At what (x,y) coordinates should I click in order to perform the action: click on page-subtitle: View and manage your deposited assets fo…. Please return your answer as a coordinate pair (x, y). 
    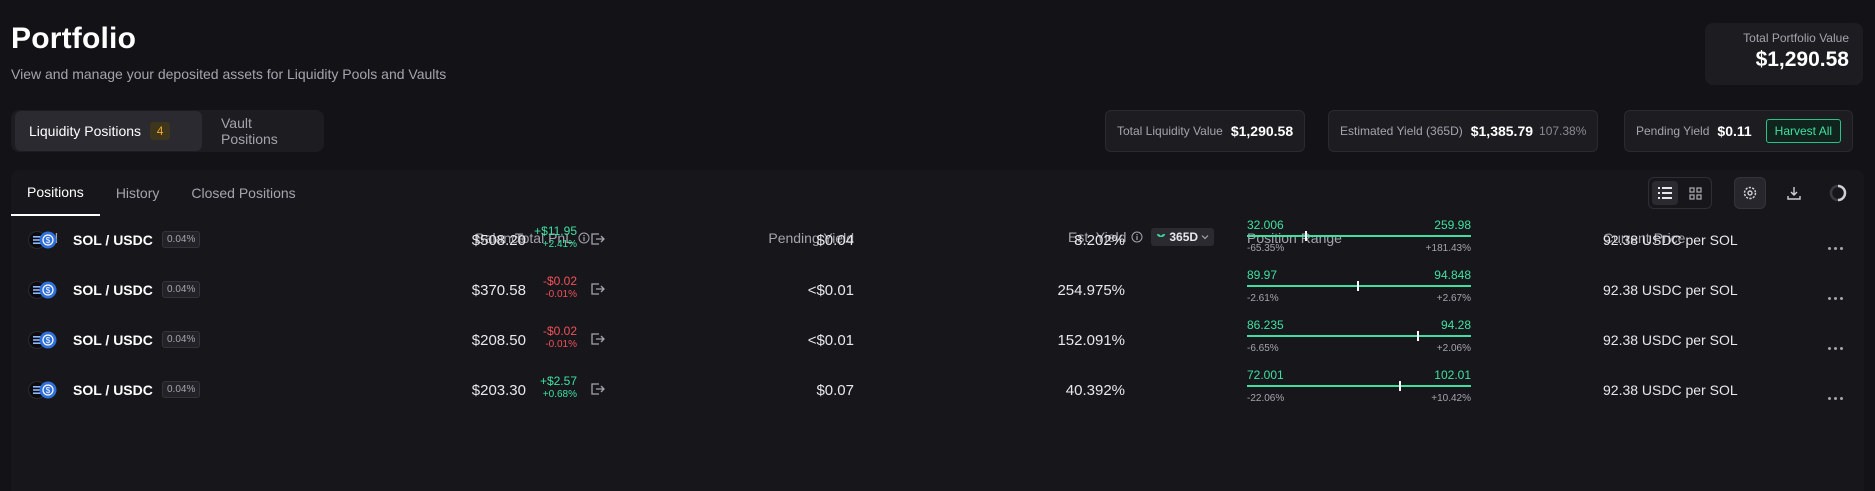
    Looking at the image, I should click on (229, 74).